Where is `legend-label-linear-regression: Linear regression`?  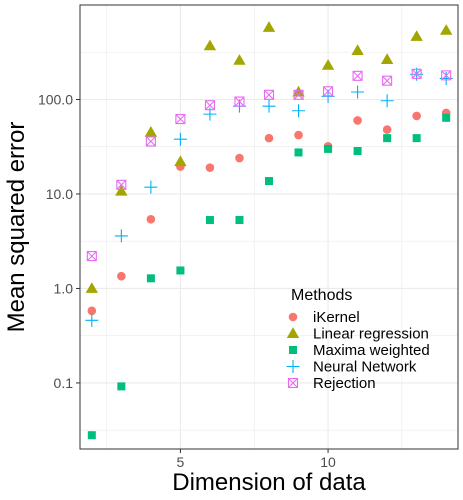
legend-label-linear-regression: Linear regression is located at coordinates (371, 334).